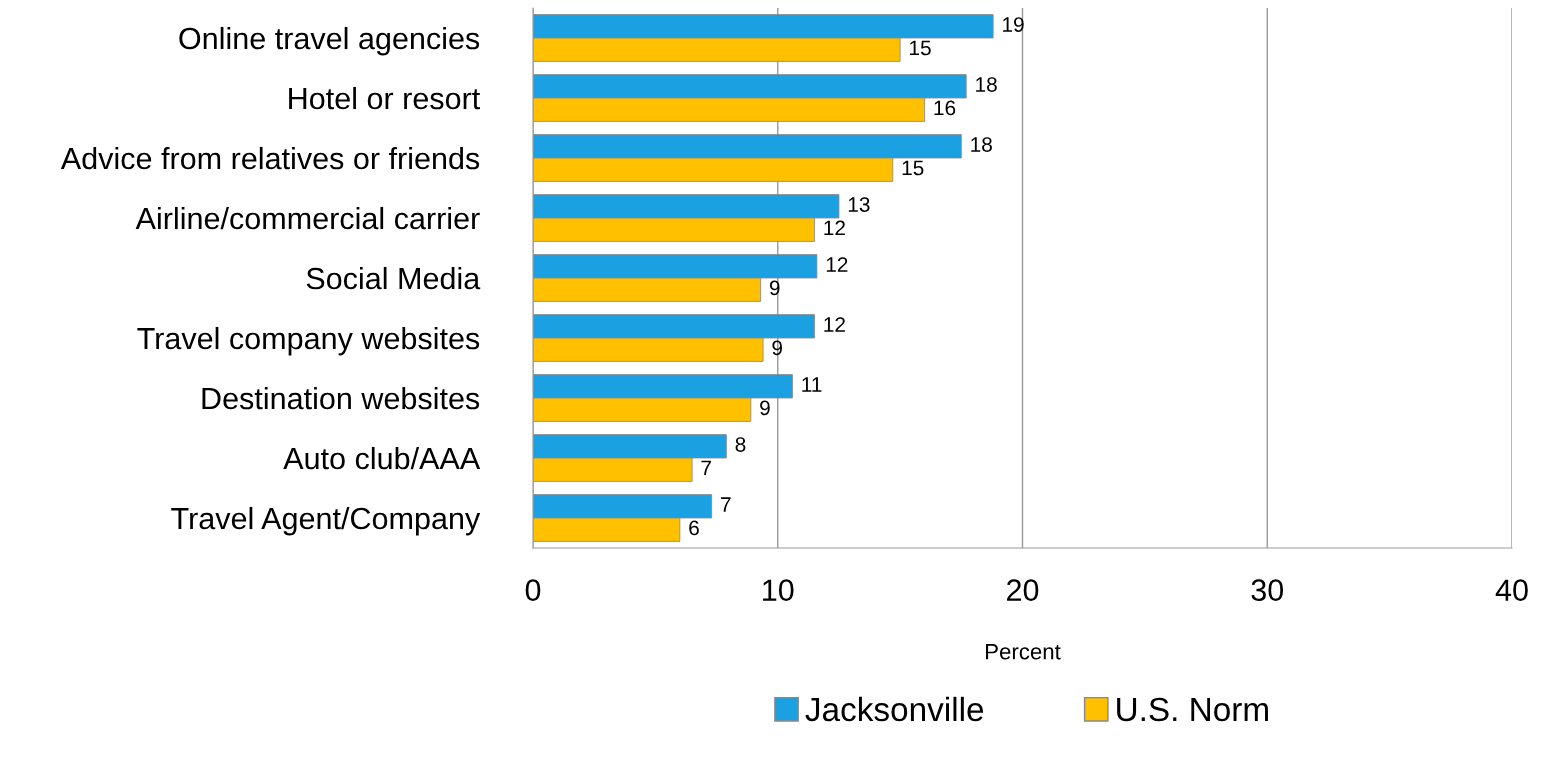 Image resolution: width=1543 pixels, height=766 pixels. Describe the element at coordinates (859, 204) in the screenshot. I see `data-label: 13` at that location.